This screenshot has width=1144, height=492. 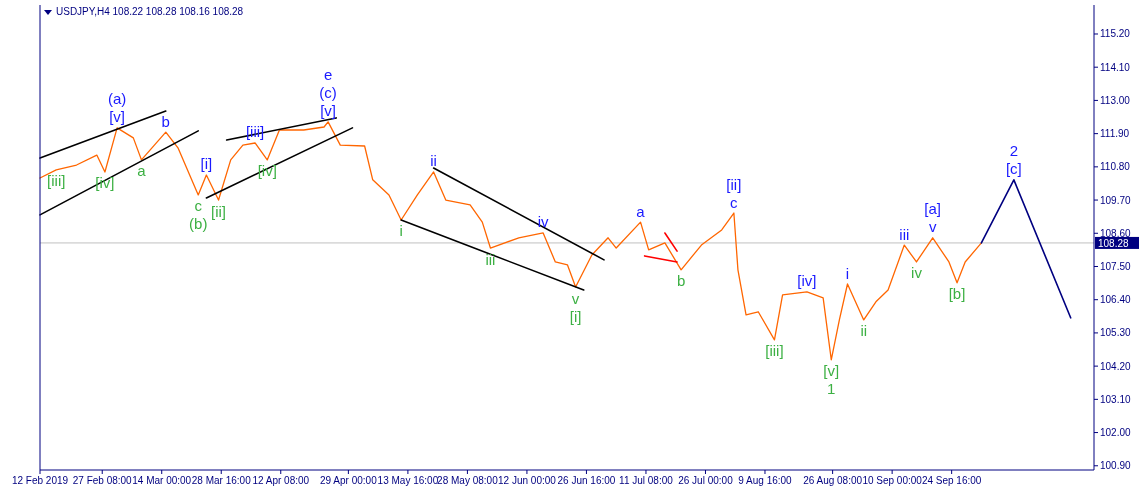 I want to click on chart-title: USDJPY,H4 108.22 108.28 108.16 108.28, so click(x=150, y=11).